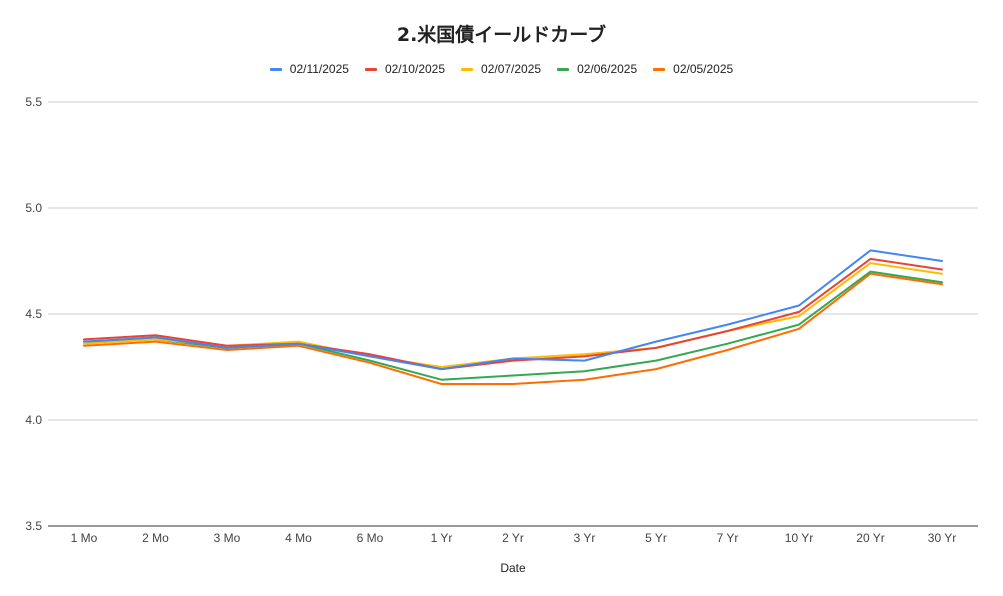 Image resolution: width=1003 pixels, height=596 pixels. What do you see at coordinates (703, 69) in the screenshot?
I see `legend-label: 02/05/2025` at bounding box center [703, 69].